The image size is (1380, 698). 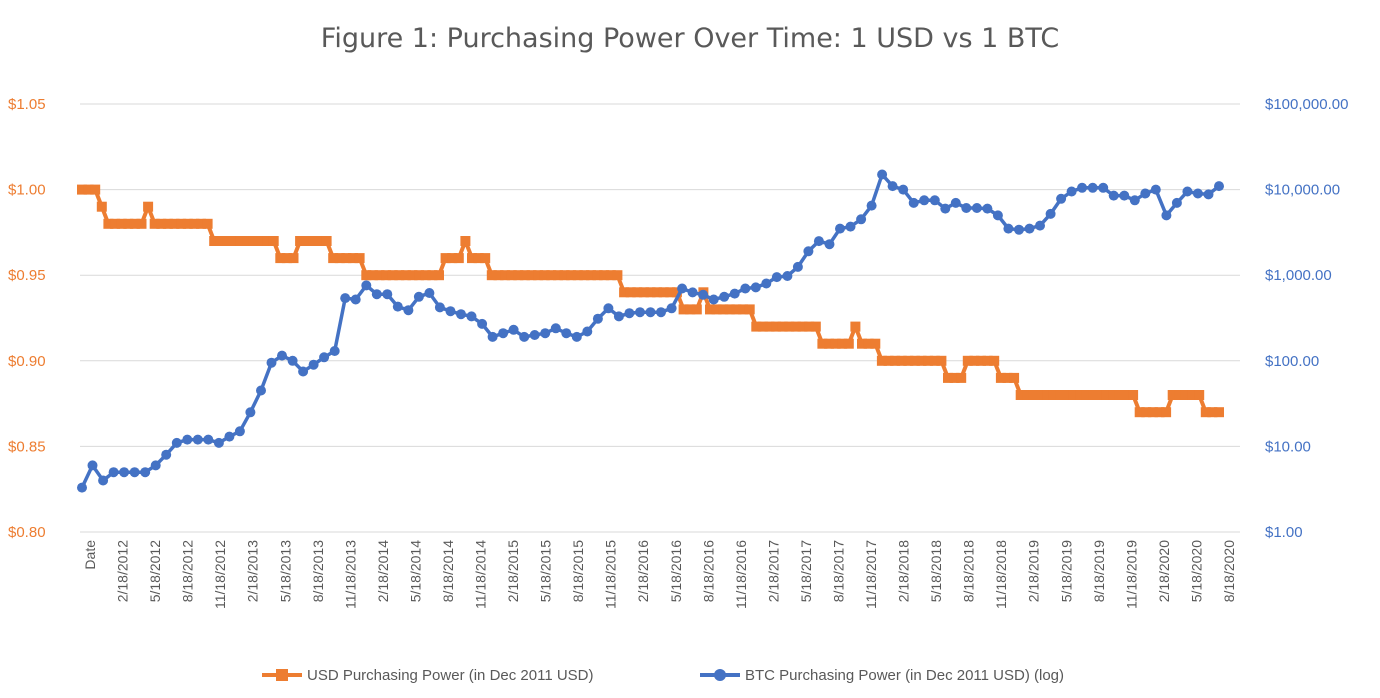 What do you see at coordinates (936, 571) in the screenshot?
I see `x-tick-label: 5/18/2018` at bounding box center [936, 571].